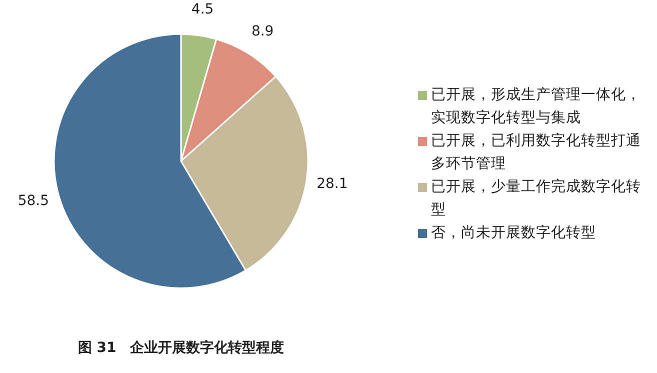 This screenshot has height=373, width=657. Describe the element at coordinates (262, 31) in the screenshot. I see `data-label: 8.9` at that location.